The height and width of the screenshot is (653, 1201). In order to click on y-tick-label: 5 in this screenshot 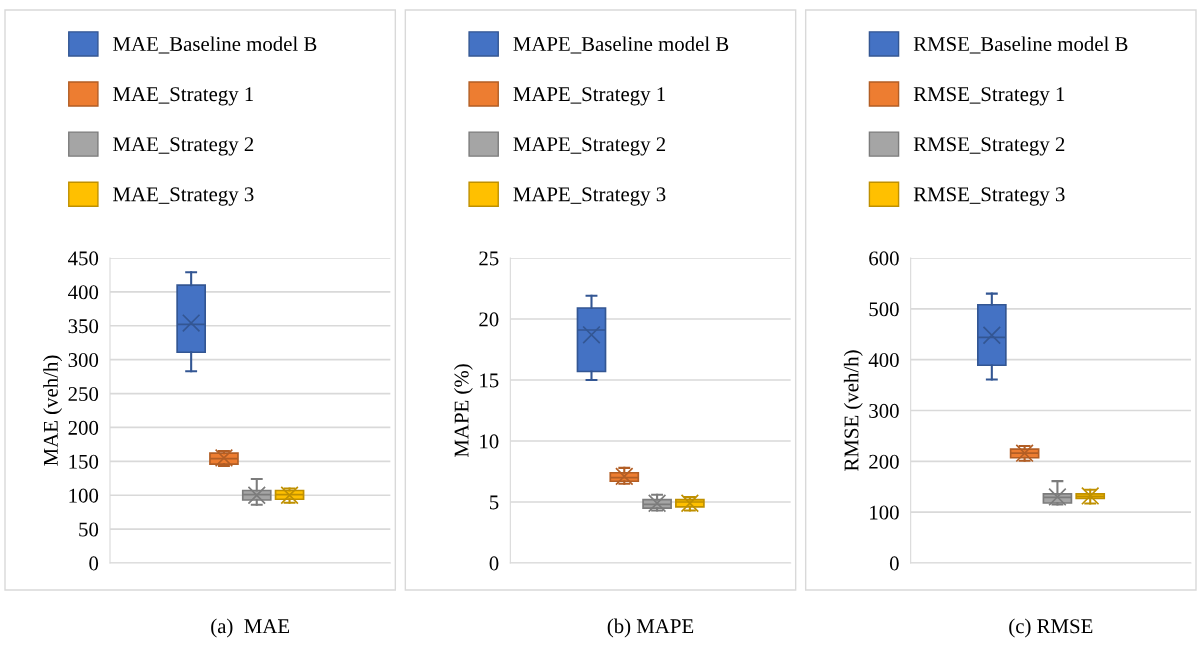, I will do `click(494, 502)`.